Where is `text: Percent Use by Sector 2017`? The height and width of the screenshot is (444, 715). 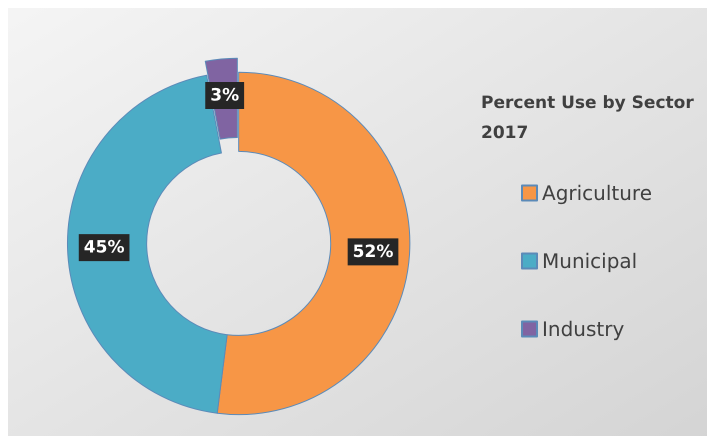
text: Percent Use by Sector 2017 is located at coordinates (590, 118).